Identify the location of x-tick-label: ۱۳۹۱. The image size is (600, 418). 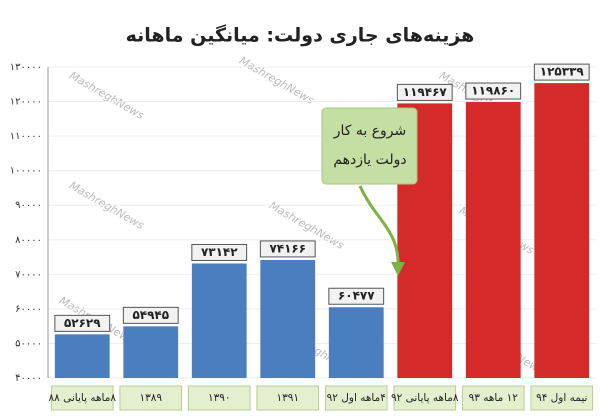
(287, 398).